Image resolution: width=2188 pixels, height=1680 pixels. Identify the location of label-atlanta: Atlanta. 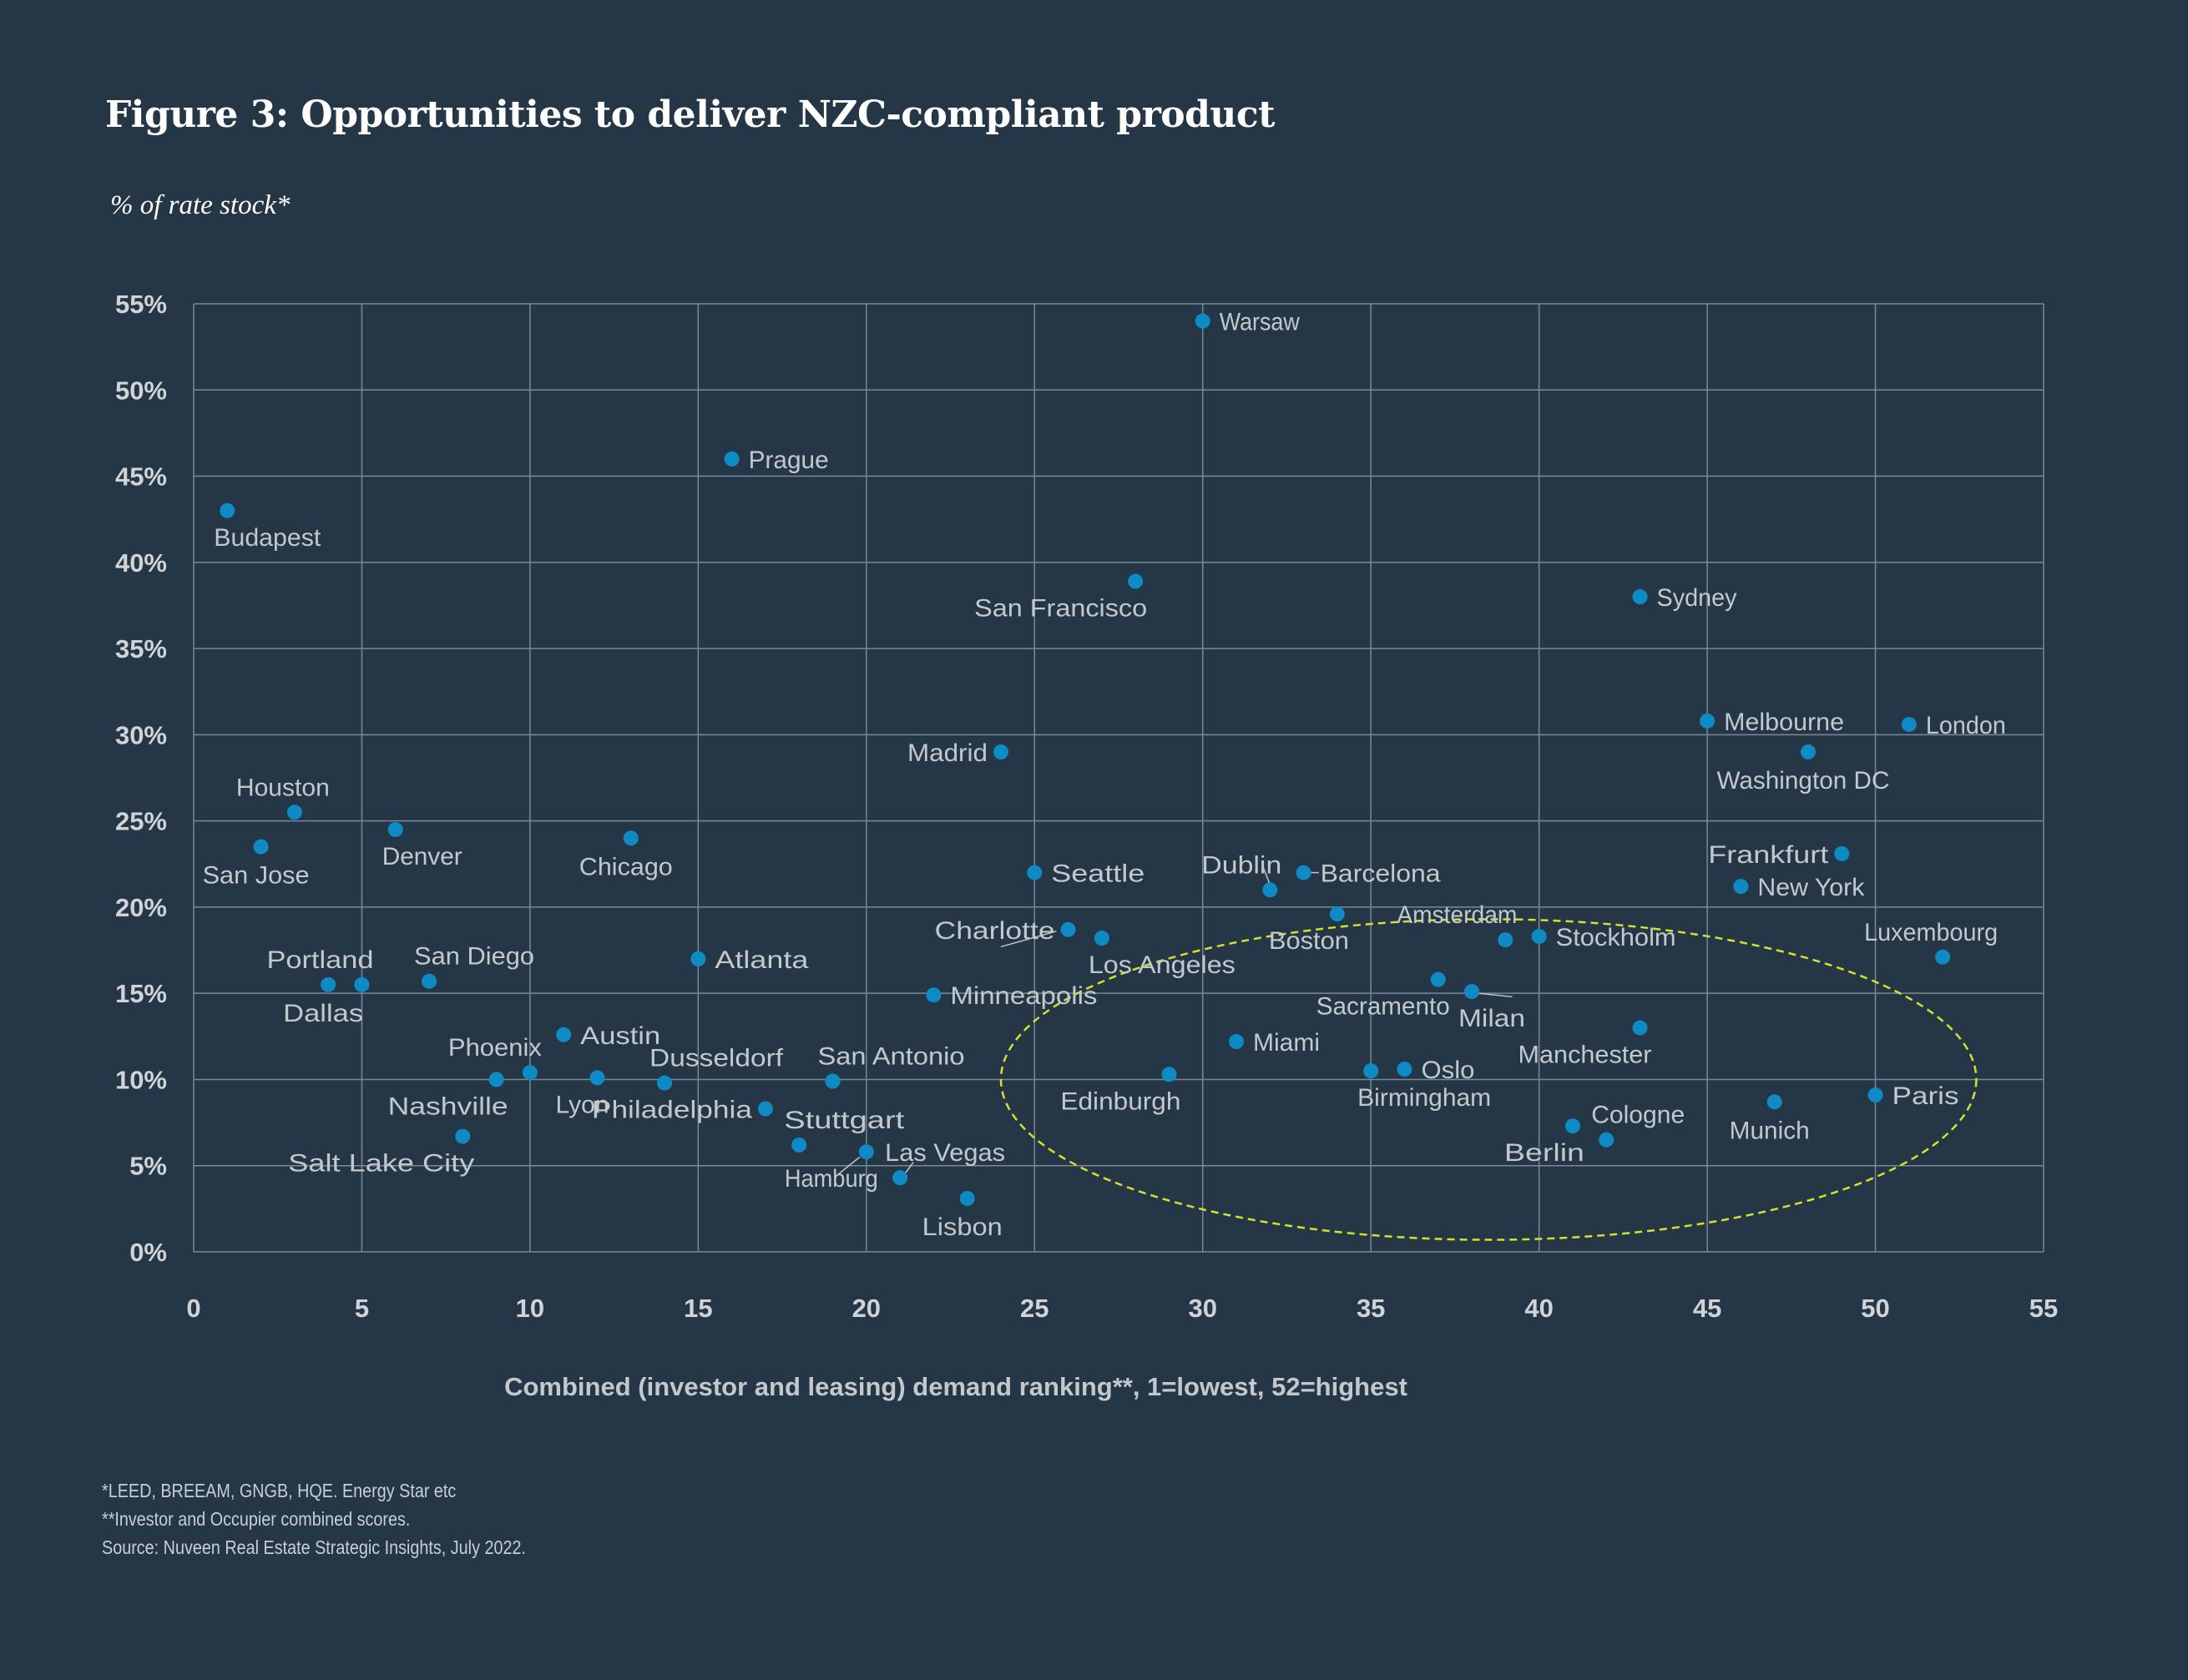
(761, 960).